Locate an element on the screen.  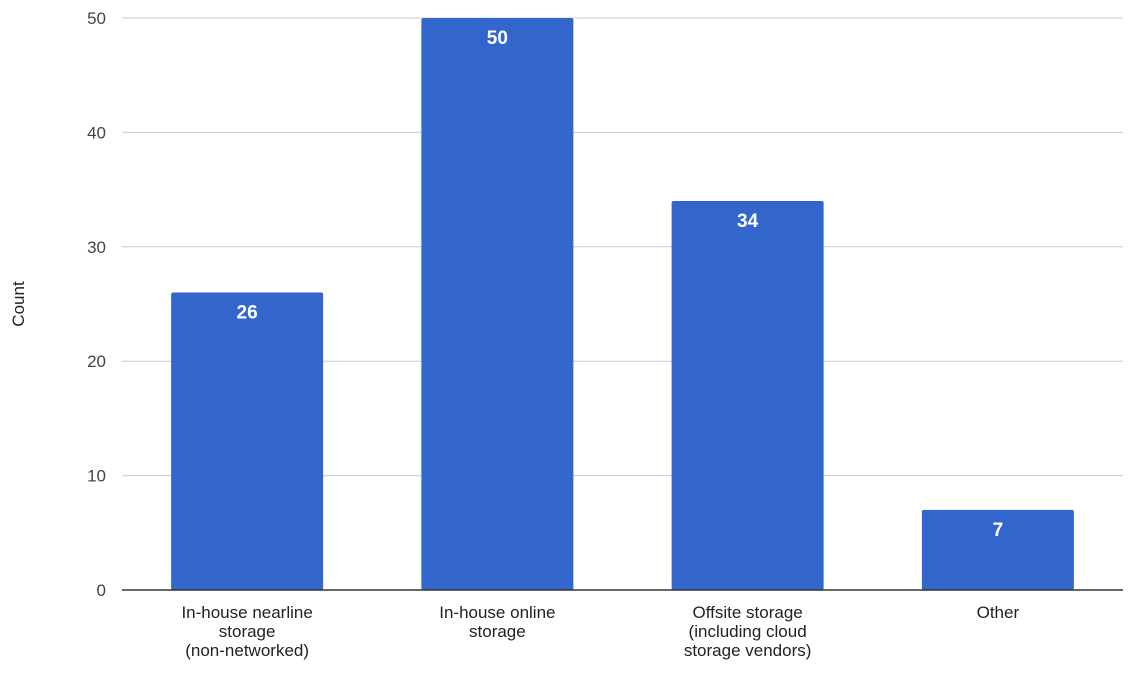
x-category-label: Other is located at coordinates (998, 612).